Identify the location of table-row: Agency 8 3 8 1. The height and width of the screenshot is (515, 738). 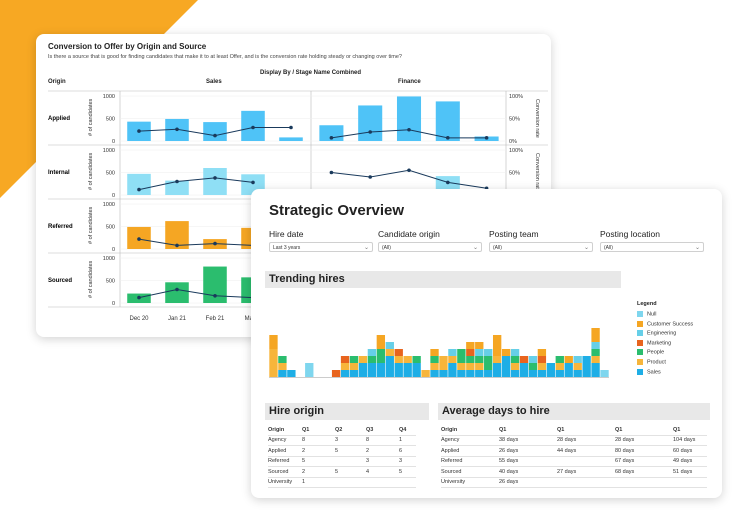
(342, 440).